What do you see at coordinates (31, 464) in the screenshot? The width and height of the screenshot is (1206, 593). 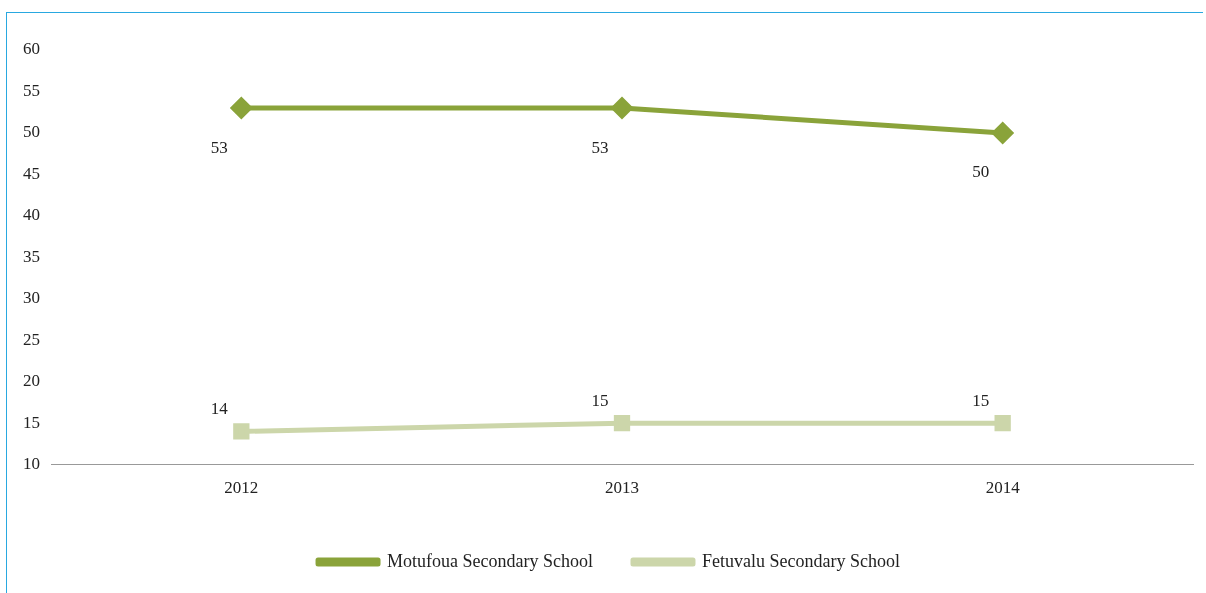 I see `y-tick-label: 10` at bounding box center [31, 464].